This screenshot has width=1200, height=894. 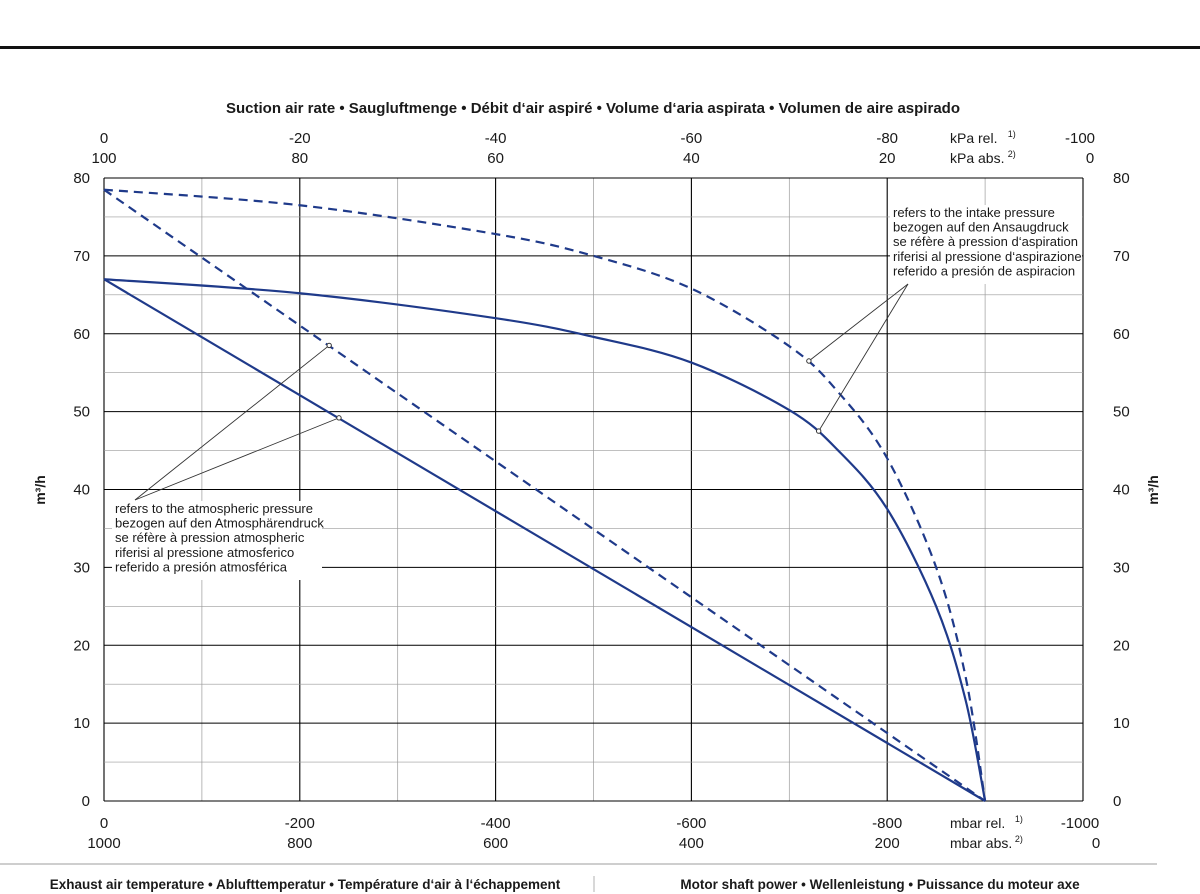 What do you see at coordinates (974, 212) in the screenshot?
I see `annotation-intake-line: refers to the intake pressure` at bounding box center [974, 212].